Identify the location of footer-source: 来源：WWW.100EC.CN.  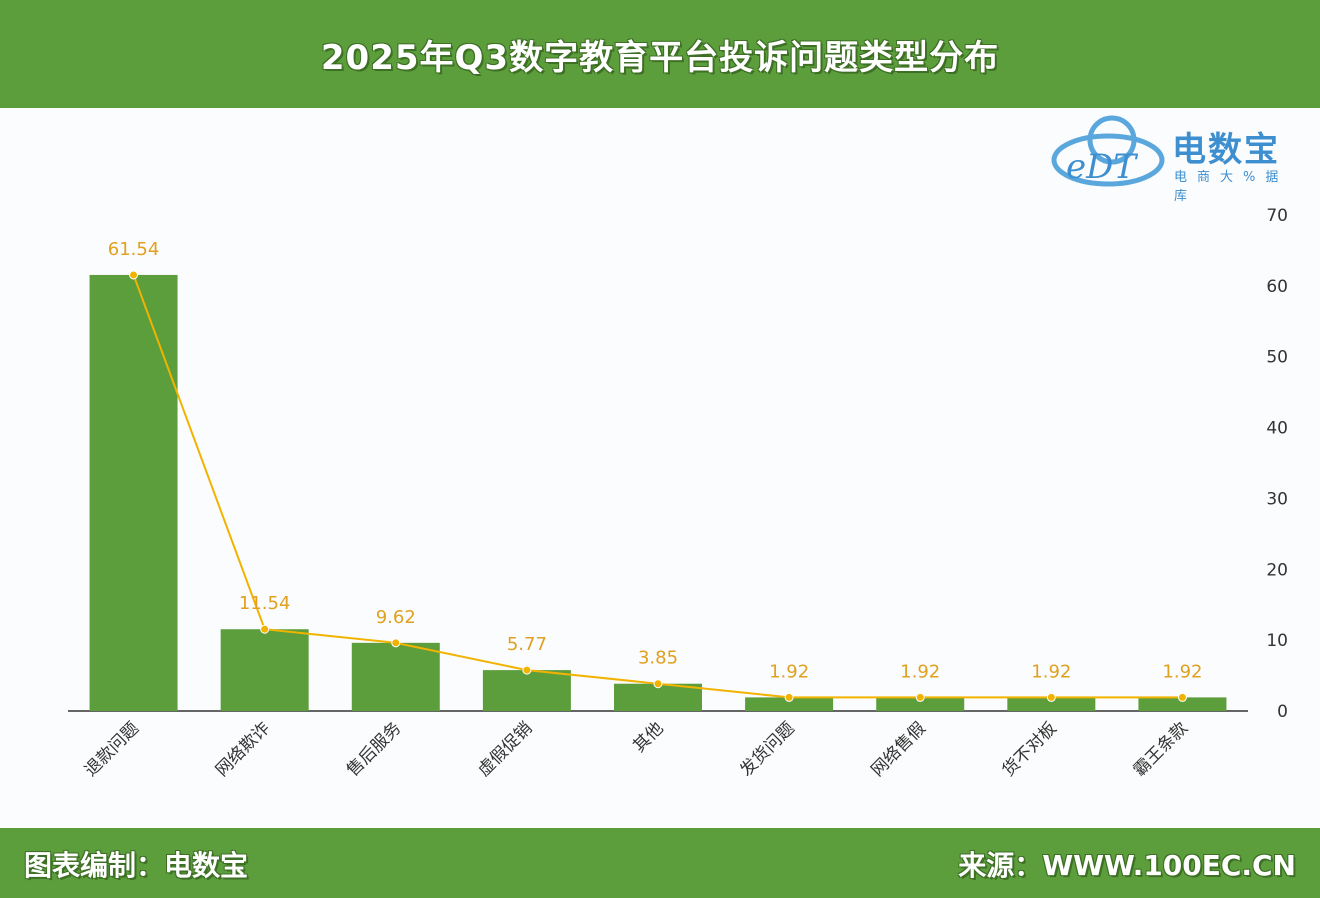
(1127, 865).